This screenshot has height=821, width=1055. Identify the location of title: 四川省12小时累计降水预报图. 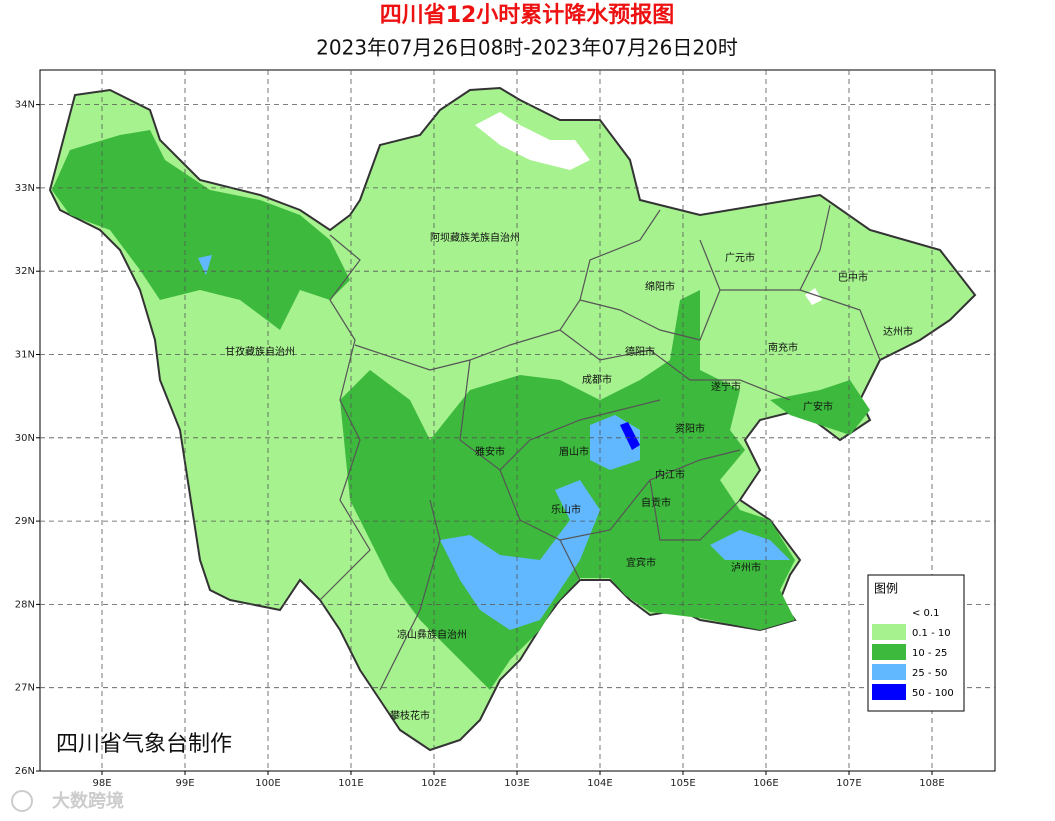
(527, 15).